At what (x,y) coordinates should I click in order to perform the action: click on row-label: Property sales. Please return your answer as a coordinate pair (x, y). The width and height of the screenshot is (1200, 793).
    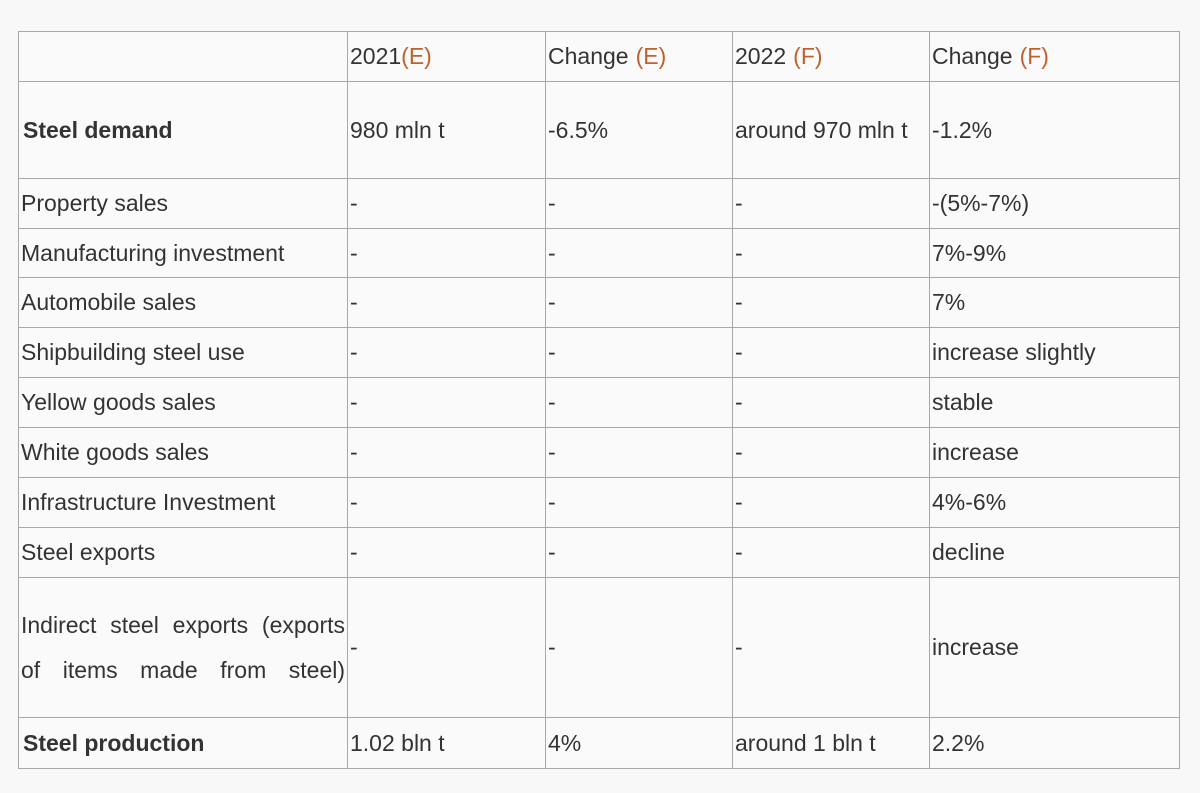
    Looking at the image, I should click on (183, 203).